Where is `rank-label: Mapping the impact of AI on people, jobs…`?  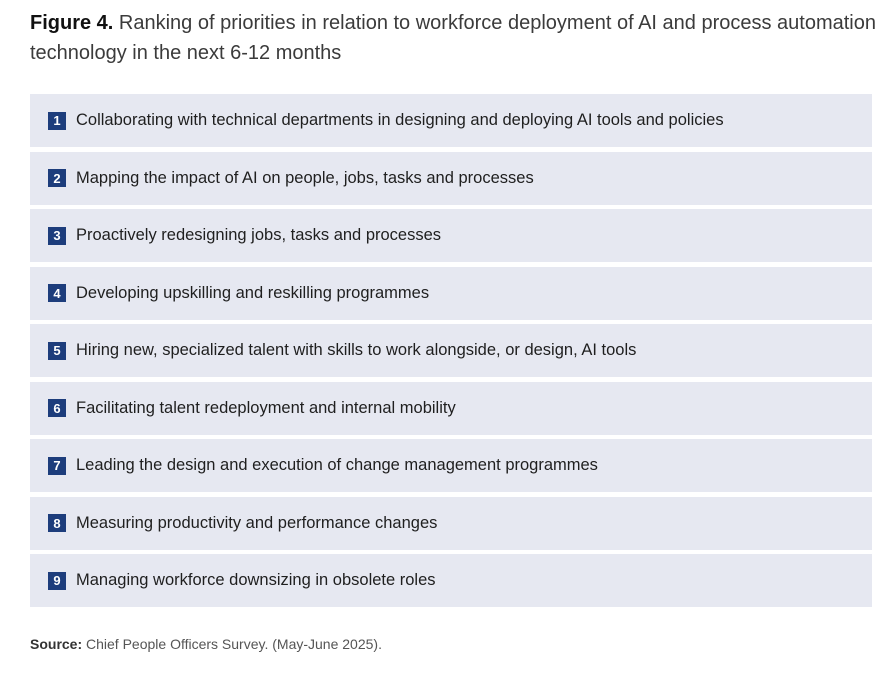
rank-label: Mapping the impact of AI on people, jobs… is located at coordinates (305, 177).